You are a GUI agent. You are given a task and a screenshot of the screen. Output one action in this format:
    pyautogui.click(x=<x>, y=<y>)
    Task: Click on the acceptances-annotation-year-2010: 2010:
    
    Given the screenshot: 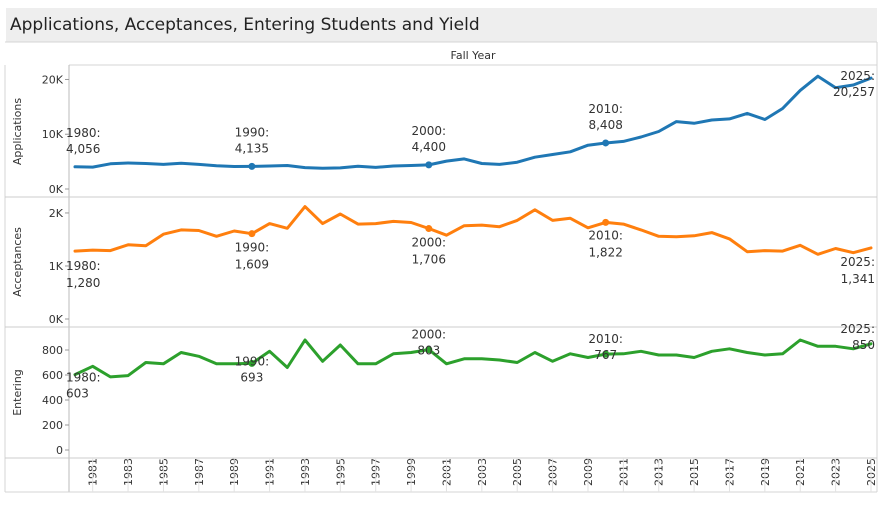 What is the action you would take?
    pyautogui.click(x=605, y=235)
    